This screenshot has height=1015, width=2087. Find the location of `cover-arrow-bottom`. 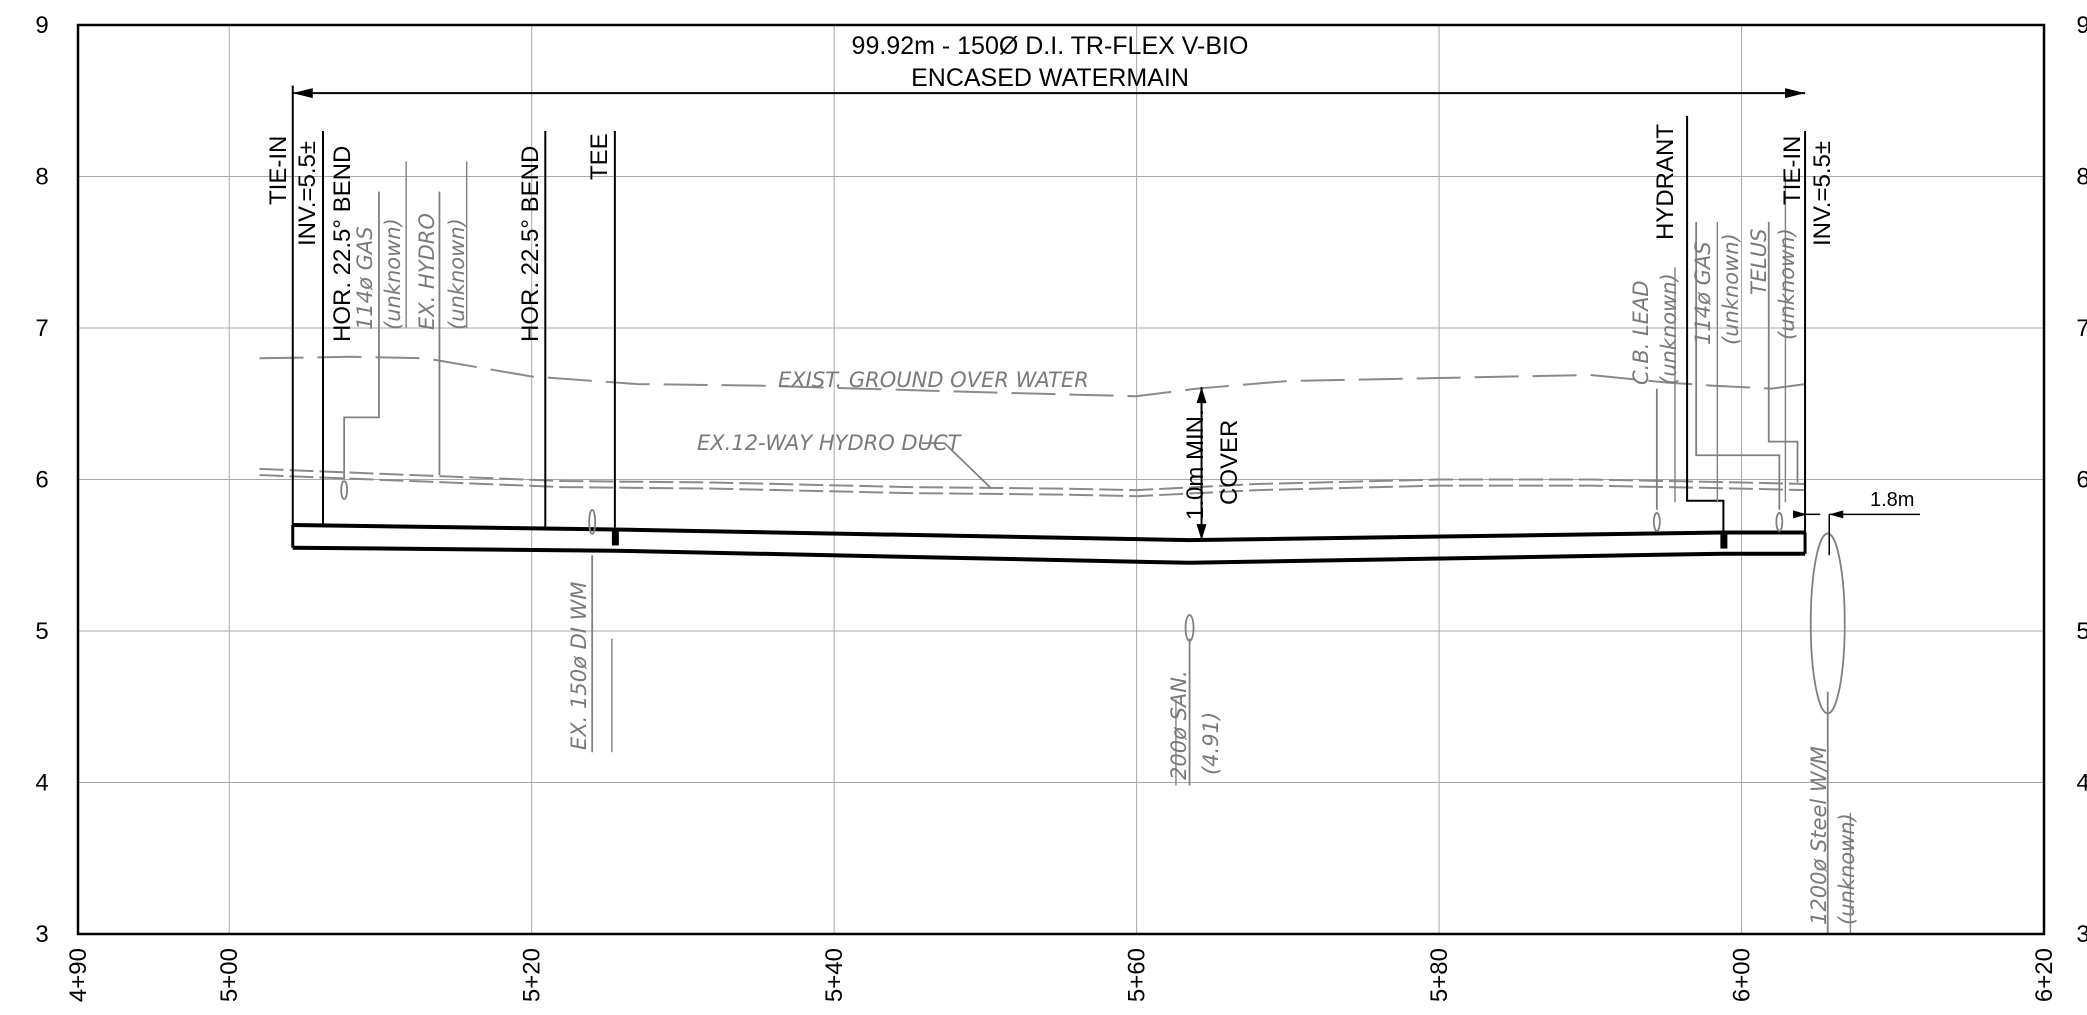

cover-arrow-bottom is located at coordinates (1201, 532).